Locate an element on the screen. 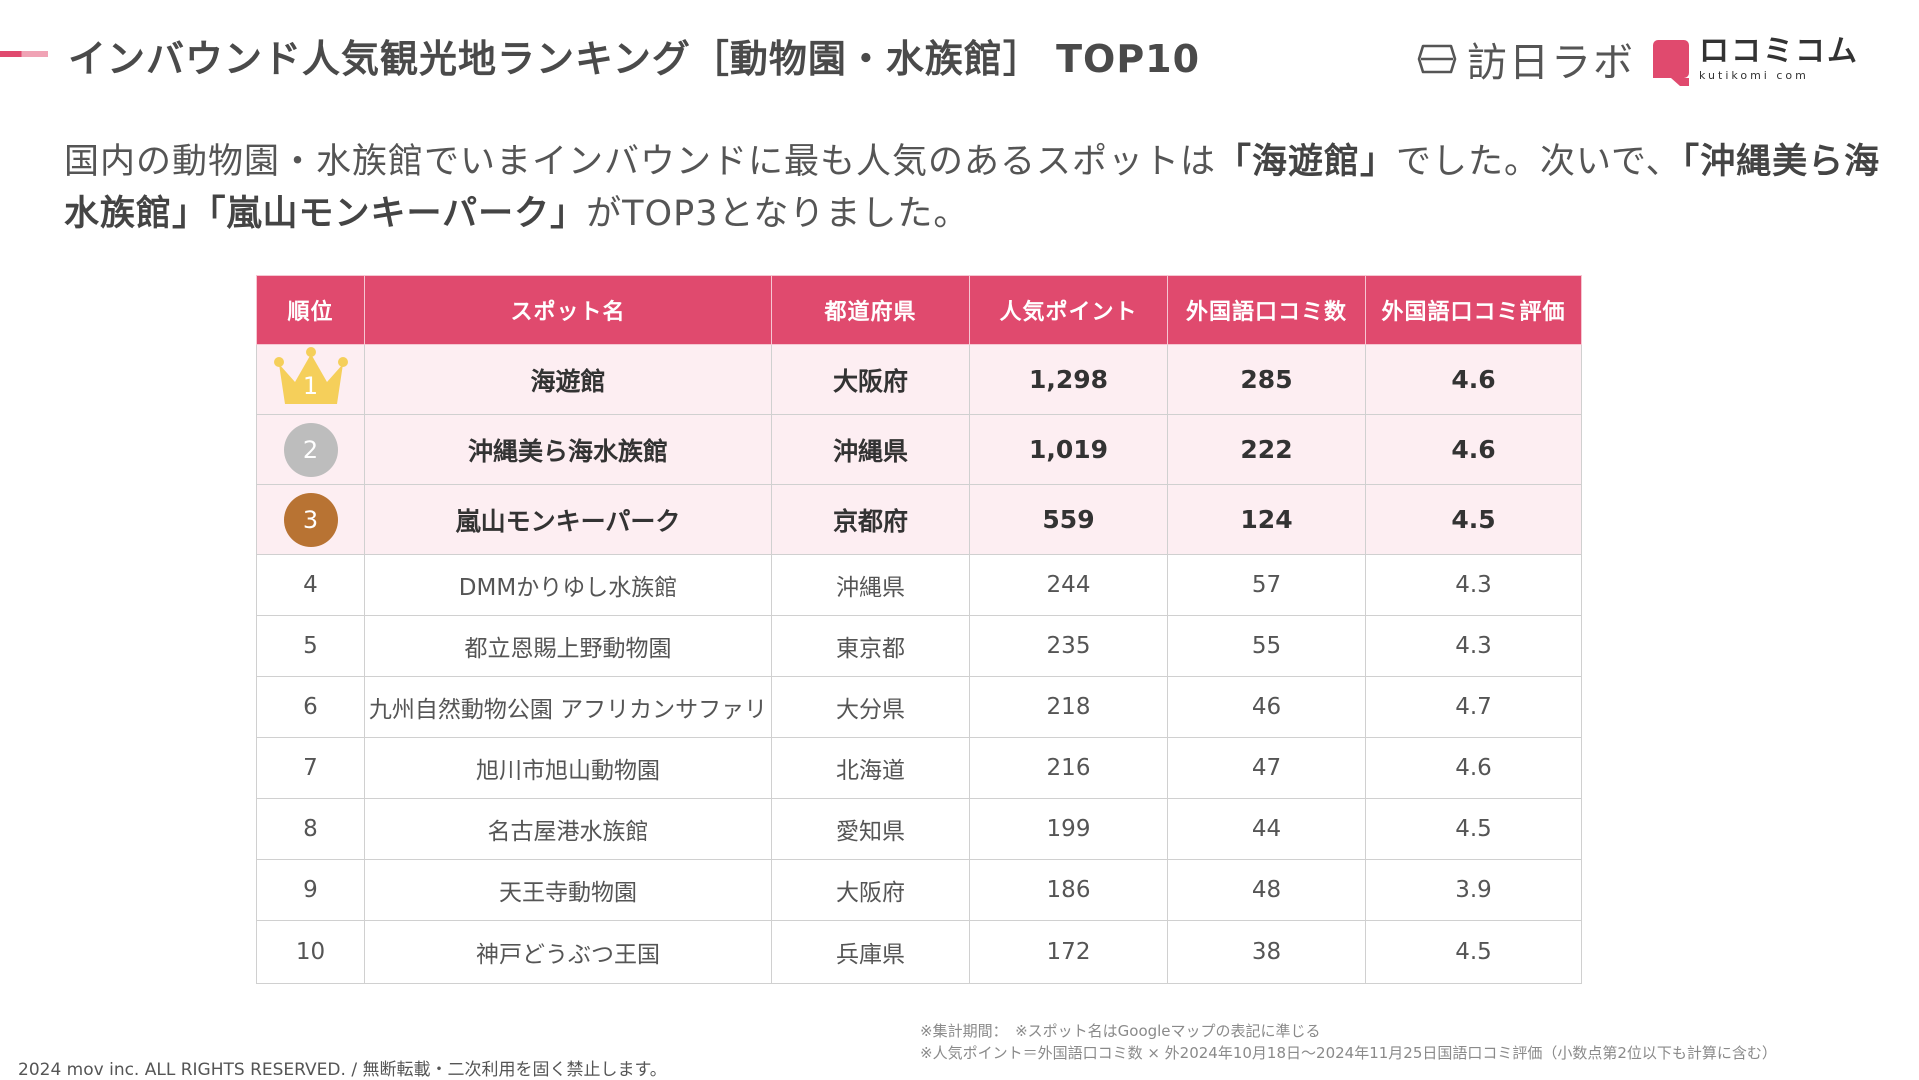 This screenshot has height=1080, width=1919. table-row: 10 神戸どうぶつ王国 兵庫県 172 38 4.5 is located at coordinates (919, 952).